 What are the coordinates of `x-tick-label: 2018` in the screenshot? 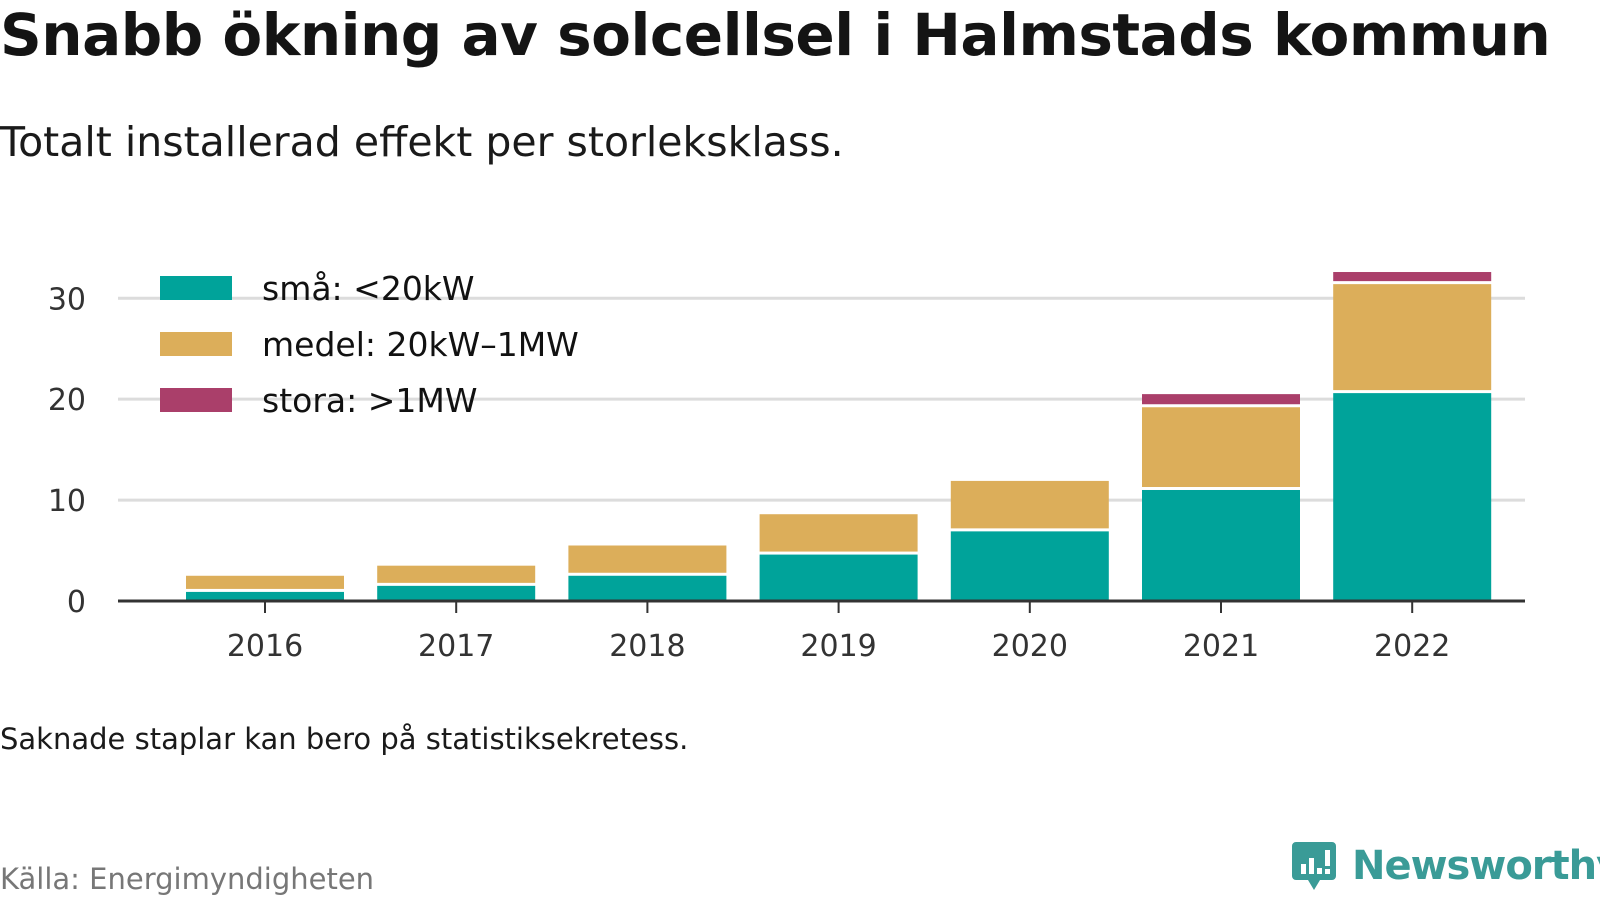 It's located at (647, 646).